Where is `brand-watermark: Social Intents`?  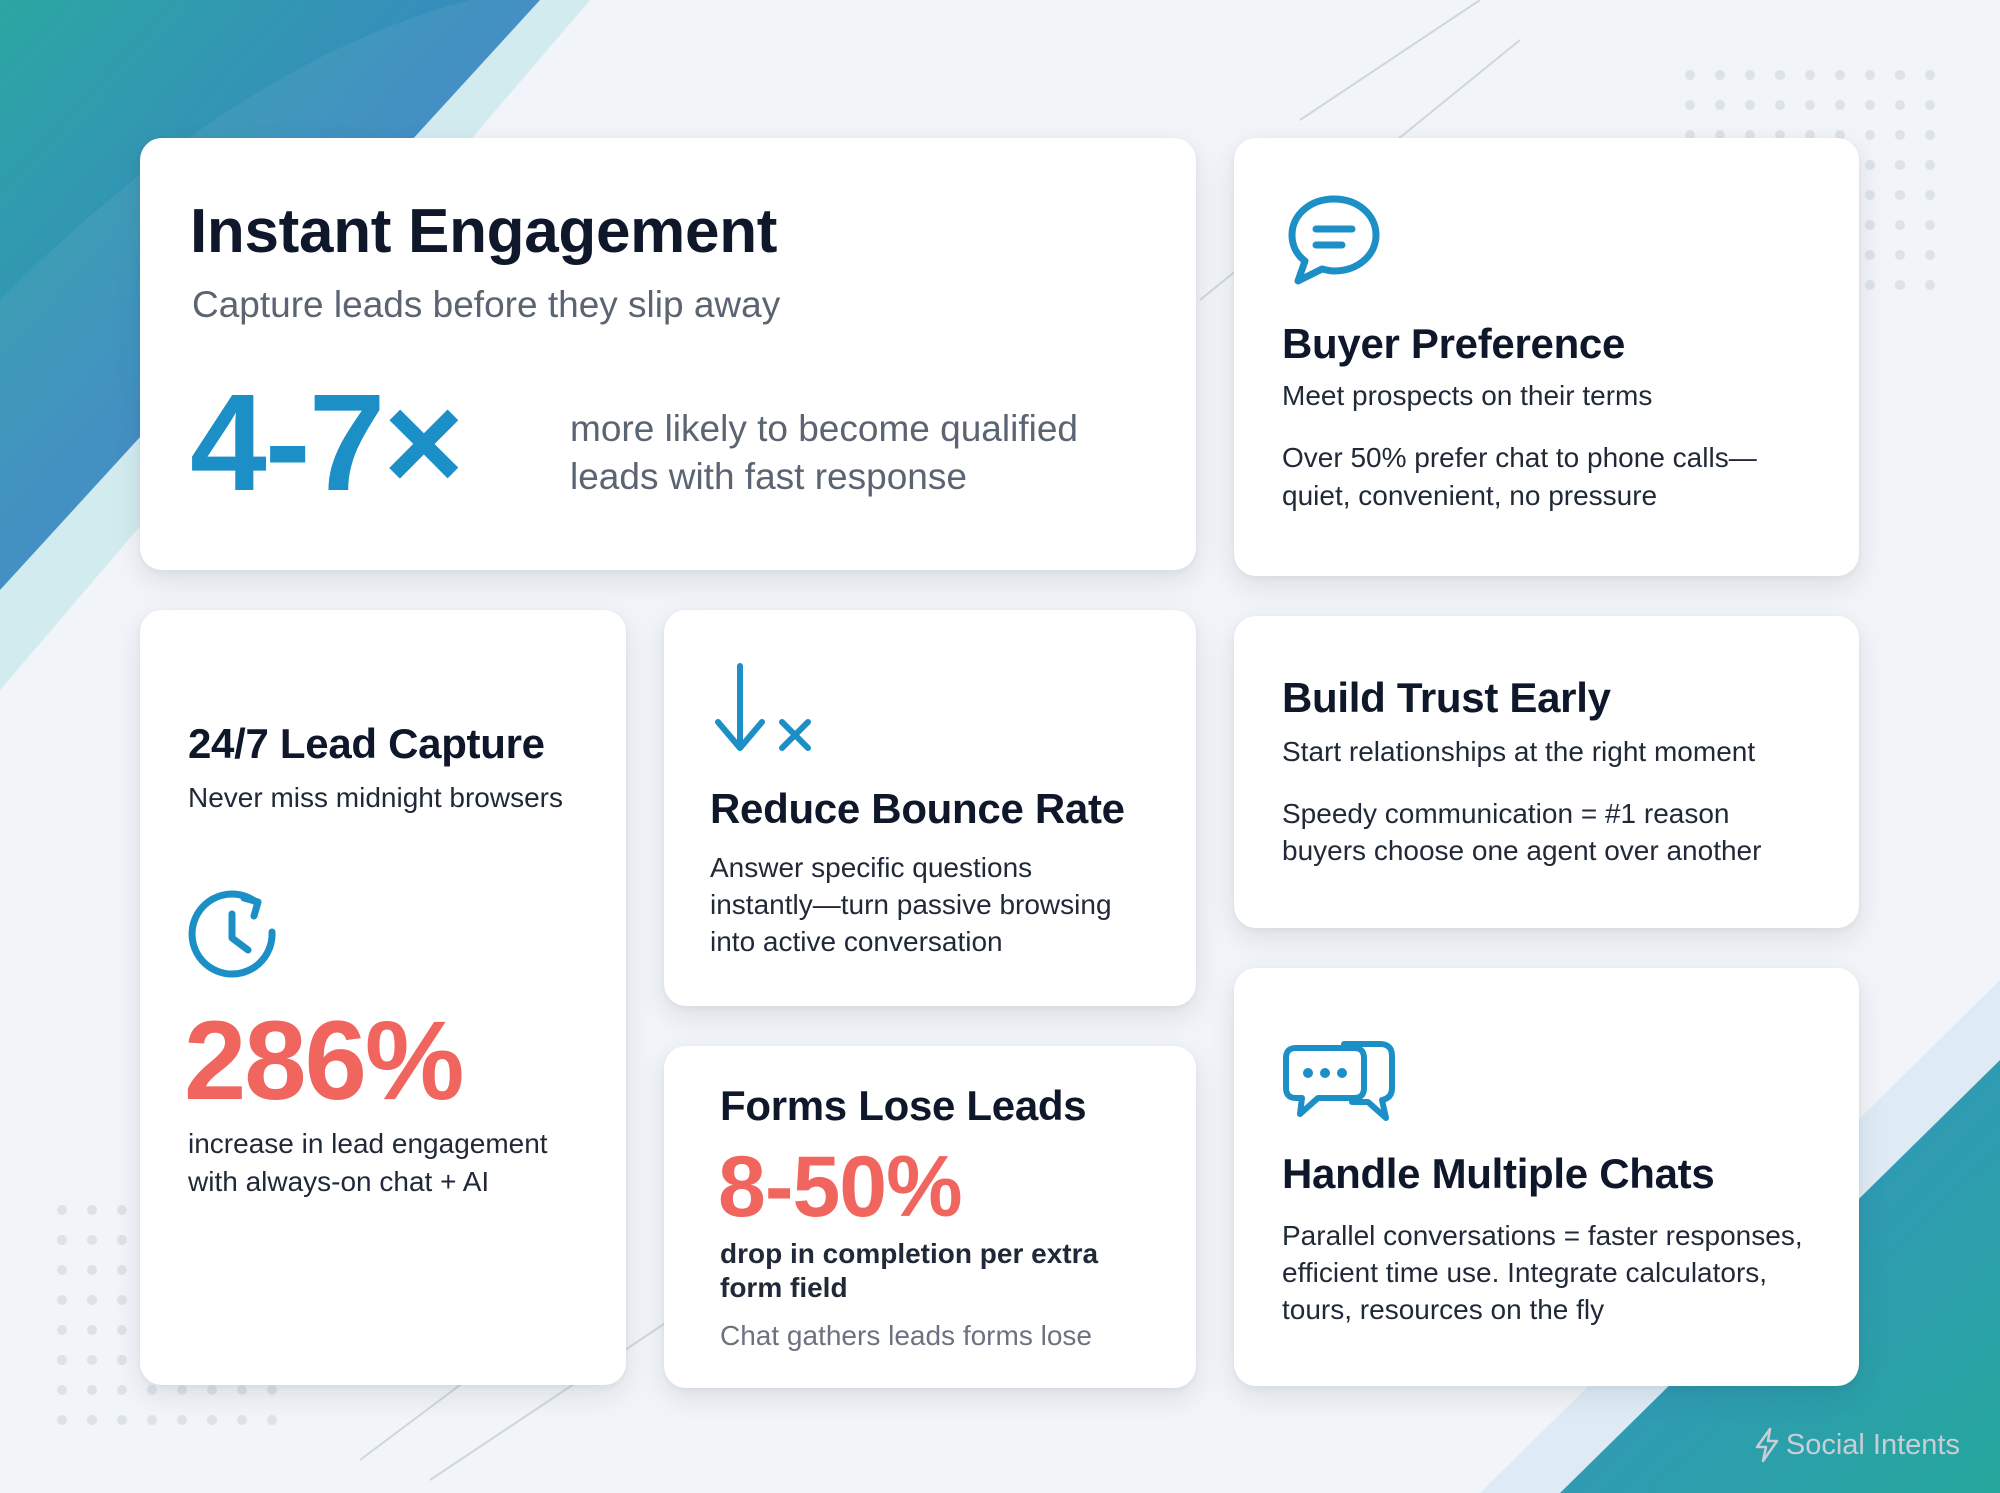
brand-watermark: Social Intents is located at coordinates (1857, 1445).